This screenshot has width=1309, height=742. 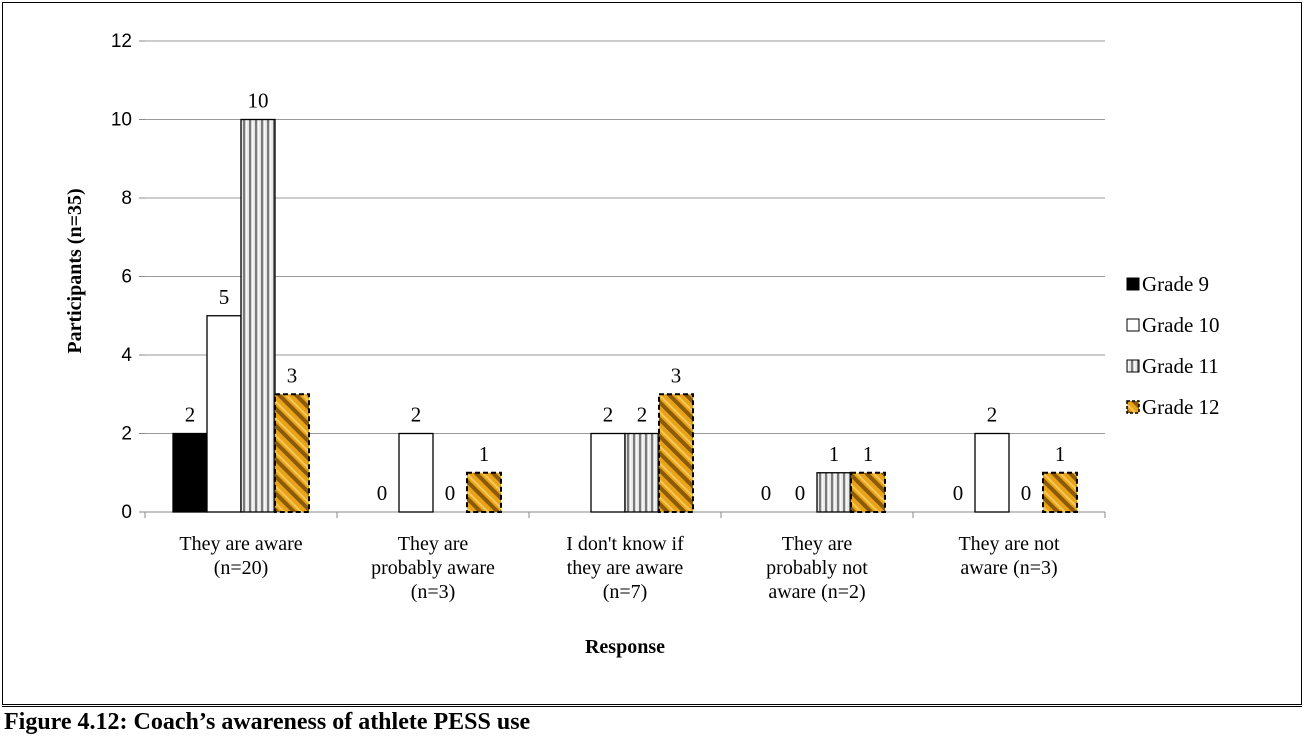 I want to click on y-axis-ticks: 0 2 4 6 8 10 12, so click(x=122, y=277).